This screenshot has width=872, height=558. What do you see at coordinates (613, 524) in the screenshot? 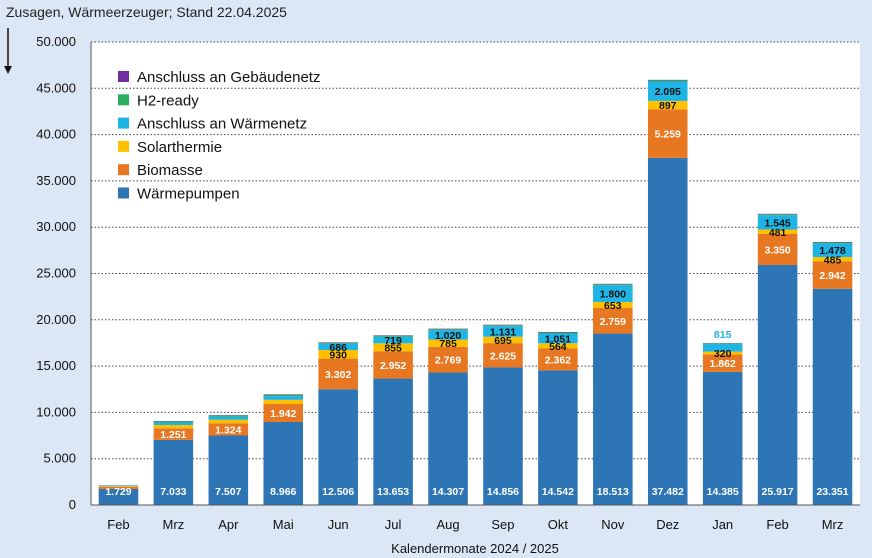
I see `x-tick-label: Nov` at bounding box center [613, 524].